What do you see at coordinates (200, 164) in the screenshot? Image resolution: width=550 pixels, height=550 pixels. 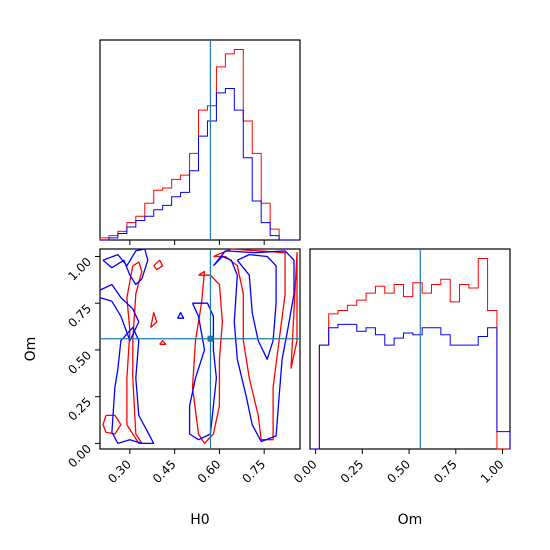 I see `h0-hist-blue` at bounding box center [200, 164].